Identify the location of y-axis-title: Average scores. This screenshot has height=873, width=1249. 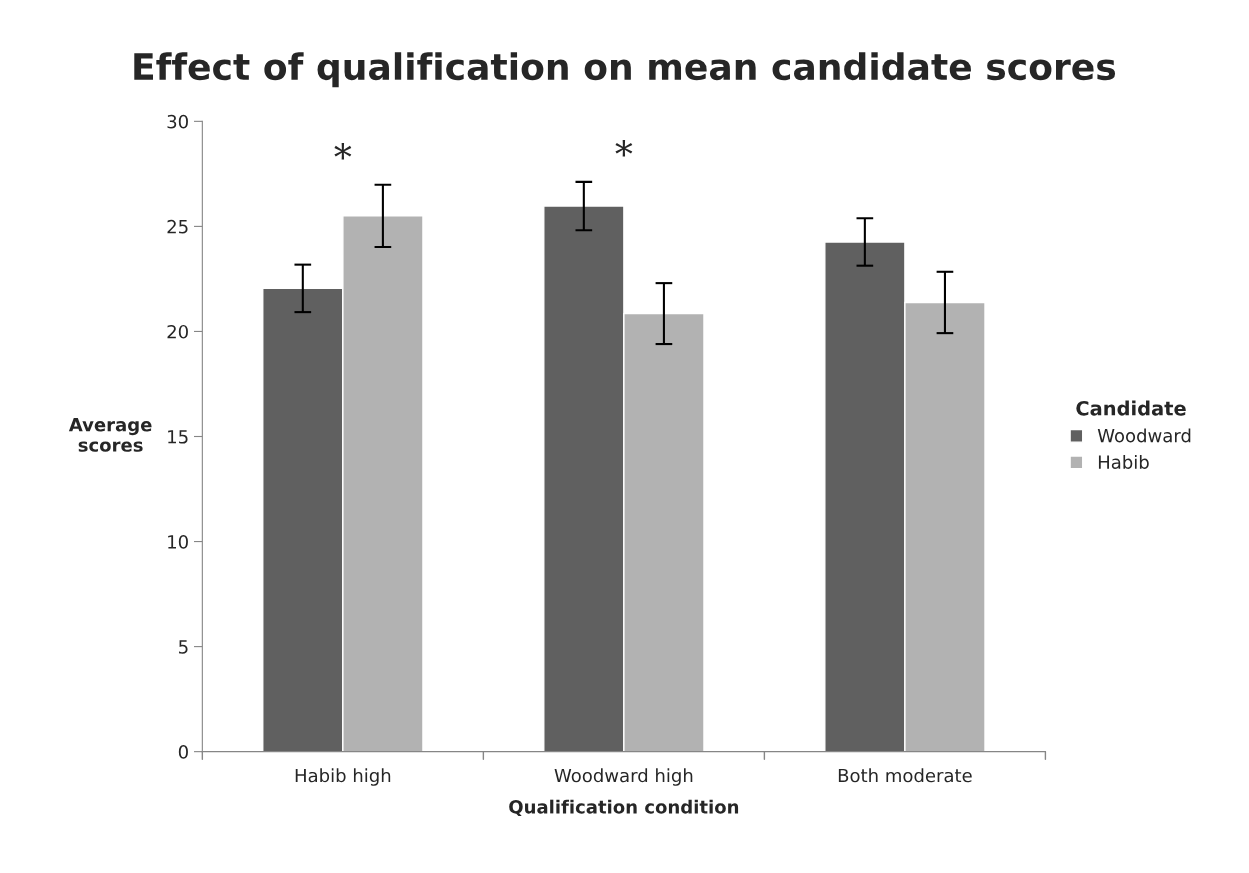
(110, 435).